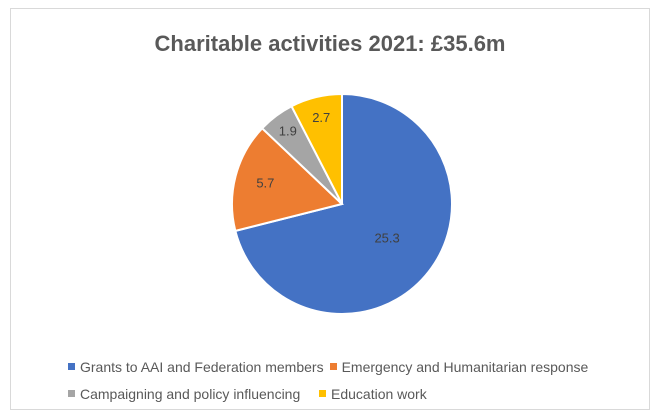  What do you see at coordinates (71, 366) in the screenshot?
I see `legend-swatch-grants` at bounding box center [71, 366].